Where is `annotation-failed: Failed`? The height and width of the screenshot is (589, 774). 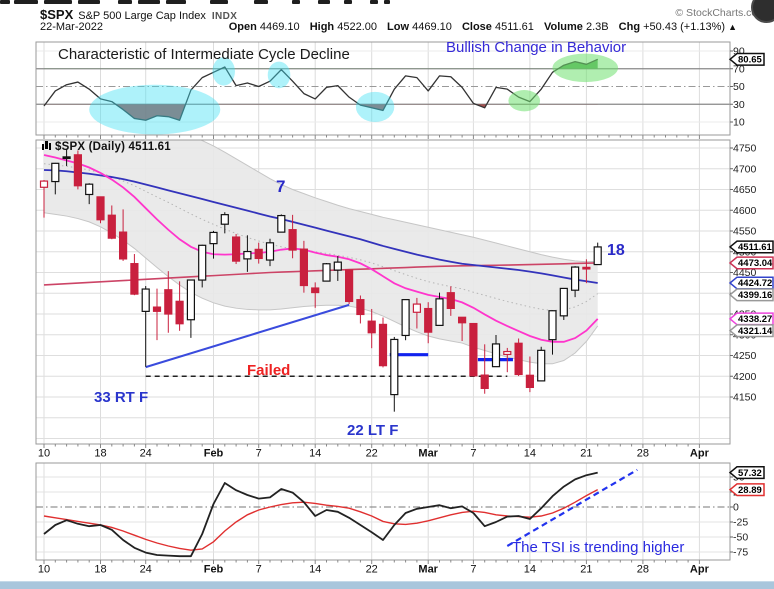
annotation-failed: Failed is located at coordinates (269, 370).